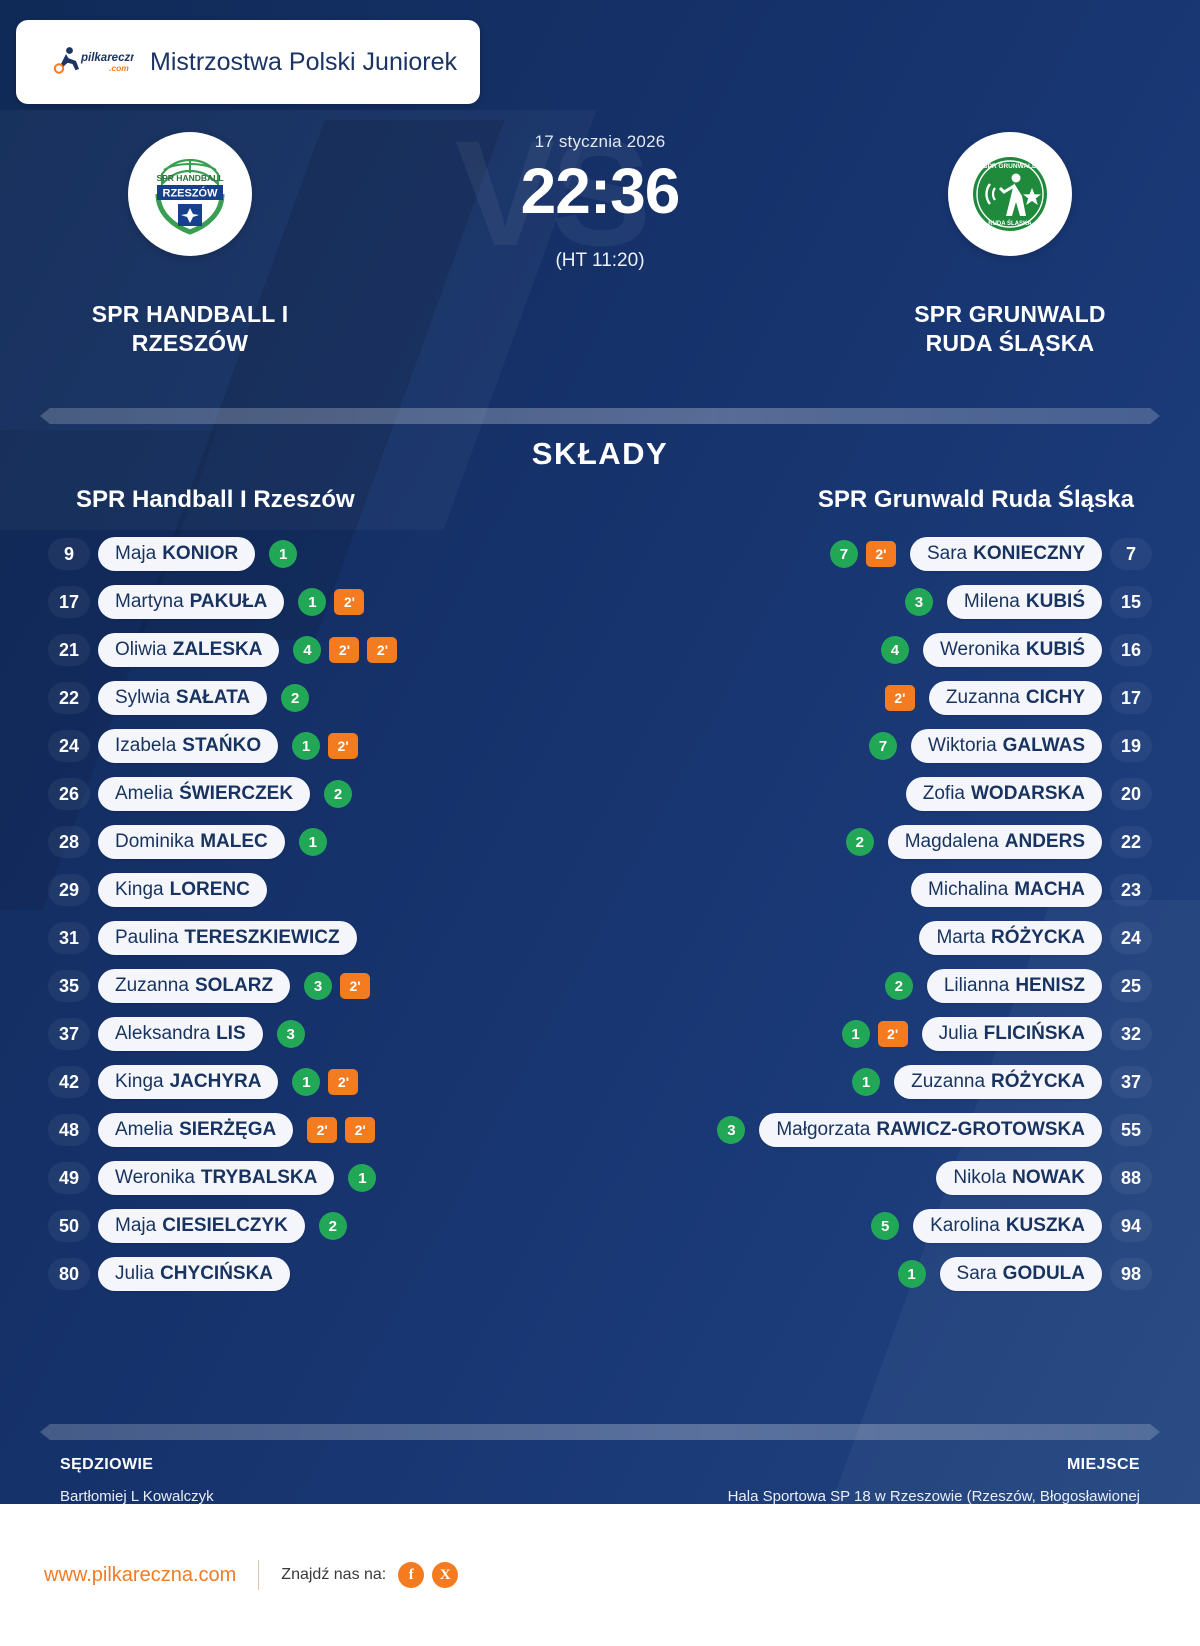  I want to click on player-badges: 4, so click(894, 650).